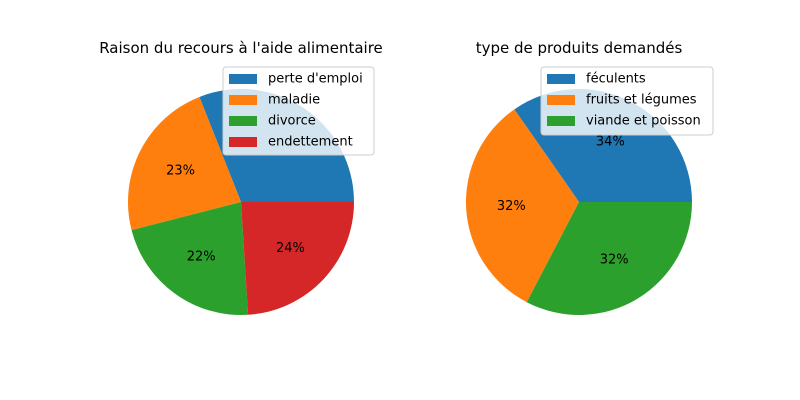 This screenshot has width=800, height=400. Describe the element at coordinates (297, 258) in the screenshot. I see `pie-slice-endettement` at that location.